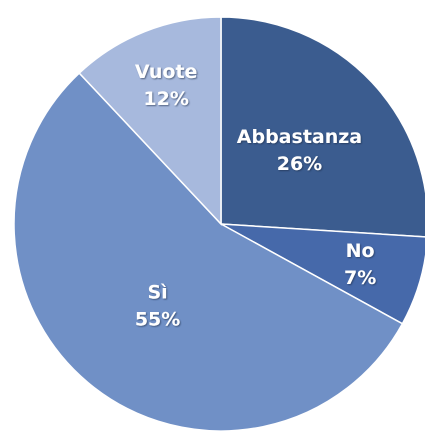 This screenshot has height=432, width=425. What do you see at coordinates (360, 251) in the screenshot?
I see `slice-label-name: No` at bounding box center [360, 251].